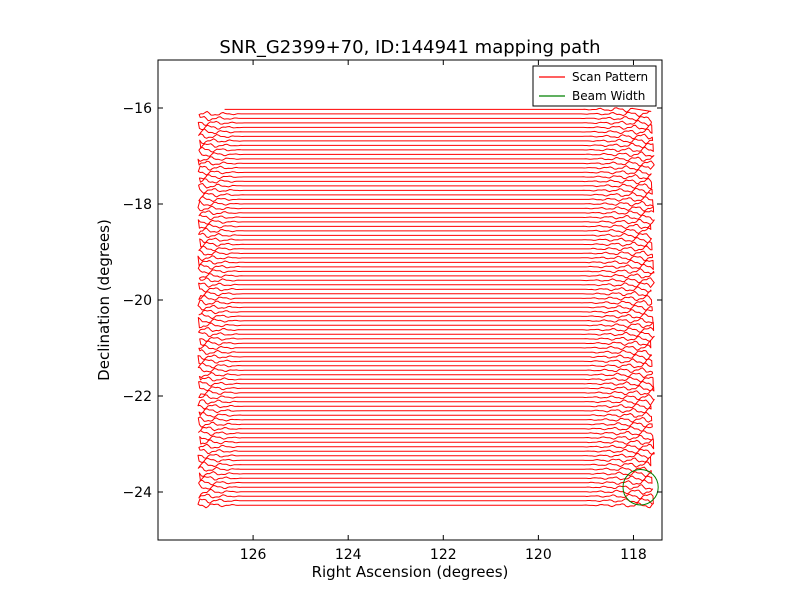 The height and width of the screenshot is (600, 800). What do you see at coordinates (610, 77) in the screenshot?
I see `legend-label-scan-pattern: Scan Pattern` at bounding box center [610, 77].